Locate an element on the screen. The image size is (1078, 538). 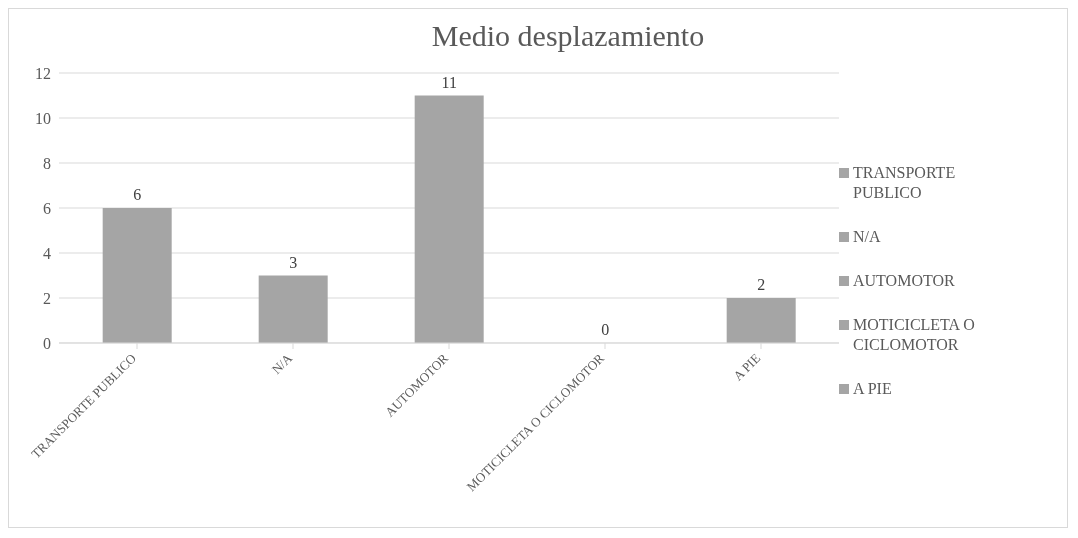
x-tick-label: A PIE is located at coordinates (747, 367).